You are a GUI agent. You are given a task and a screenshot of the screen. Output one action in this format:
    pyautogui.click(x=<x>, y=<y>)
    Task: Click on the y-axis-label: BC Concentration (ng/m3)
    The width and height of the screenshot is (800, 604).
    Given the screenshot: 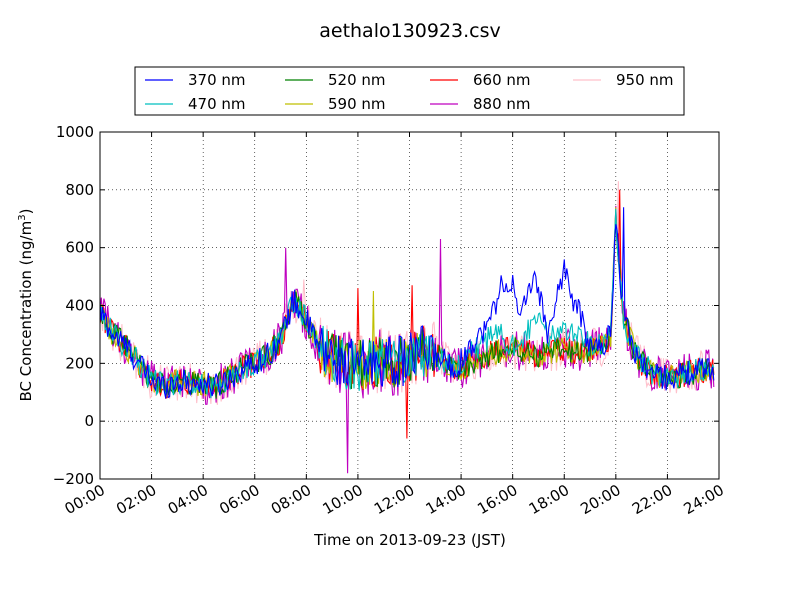 What is the action you would take?
    pyautogui.click(x=26, y=305)
    